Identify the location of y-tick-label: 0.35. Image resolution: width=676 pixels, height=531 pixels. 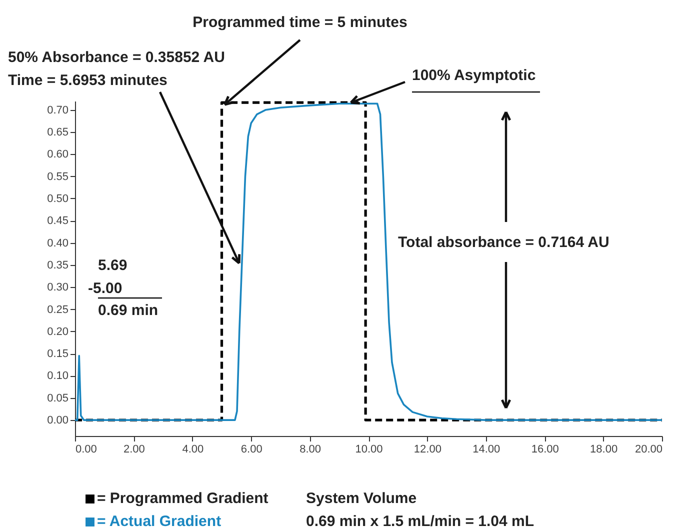
(57, 265).